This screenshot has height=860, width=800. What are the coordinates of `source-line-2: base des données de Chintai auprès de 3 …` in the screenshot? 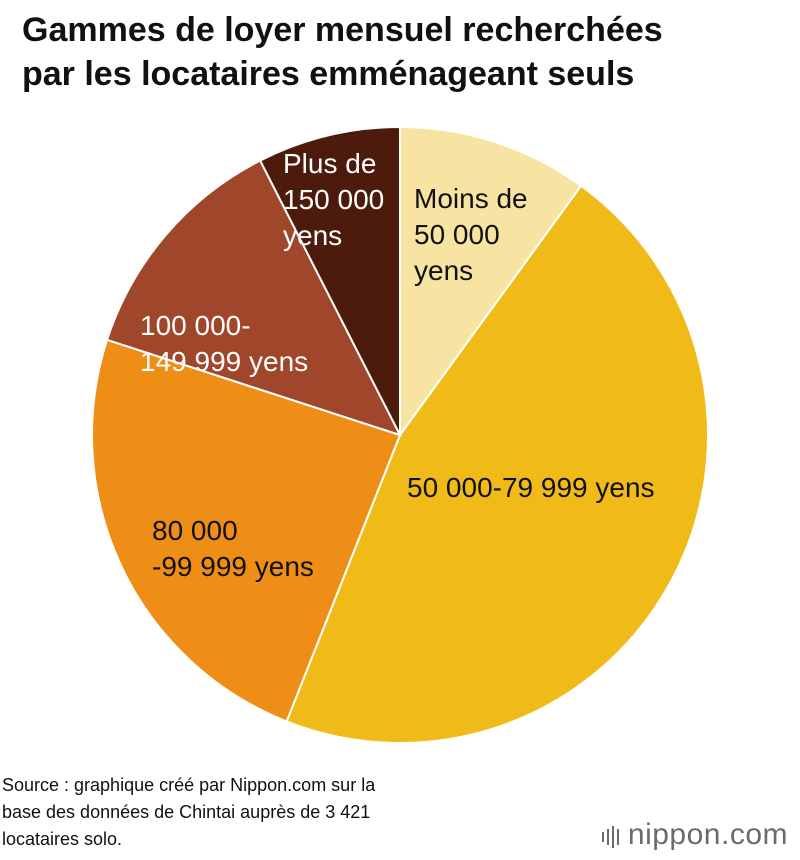 It's located at (186, 812).